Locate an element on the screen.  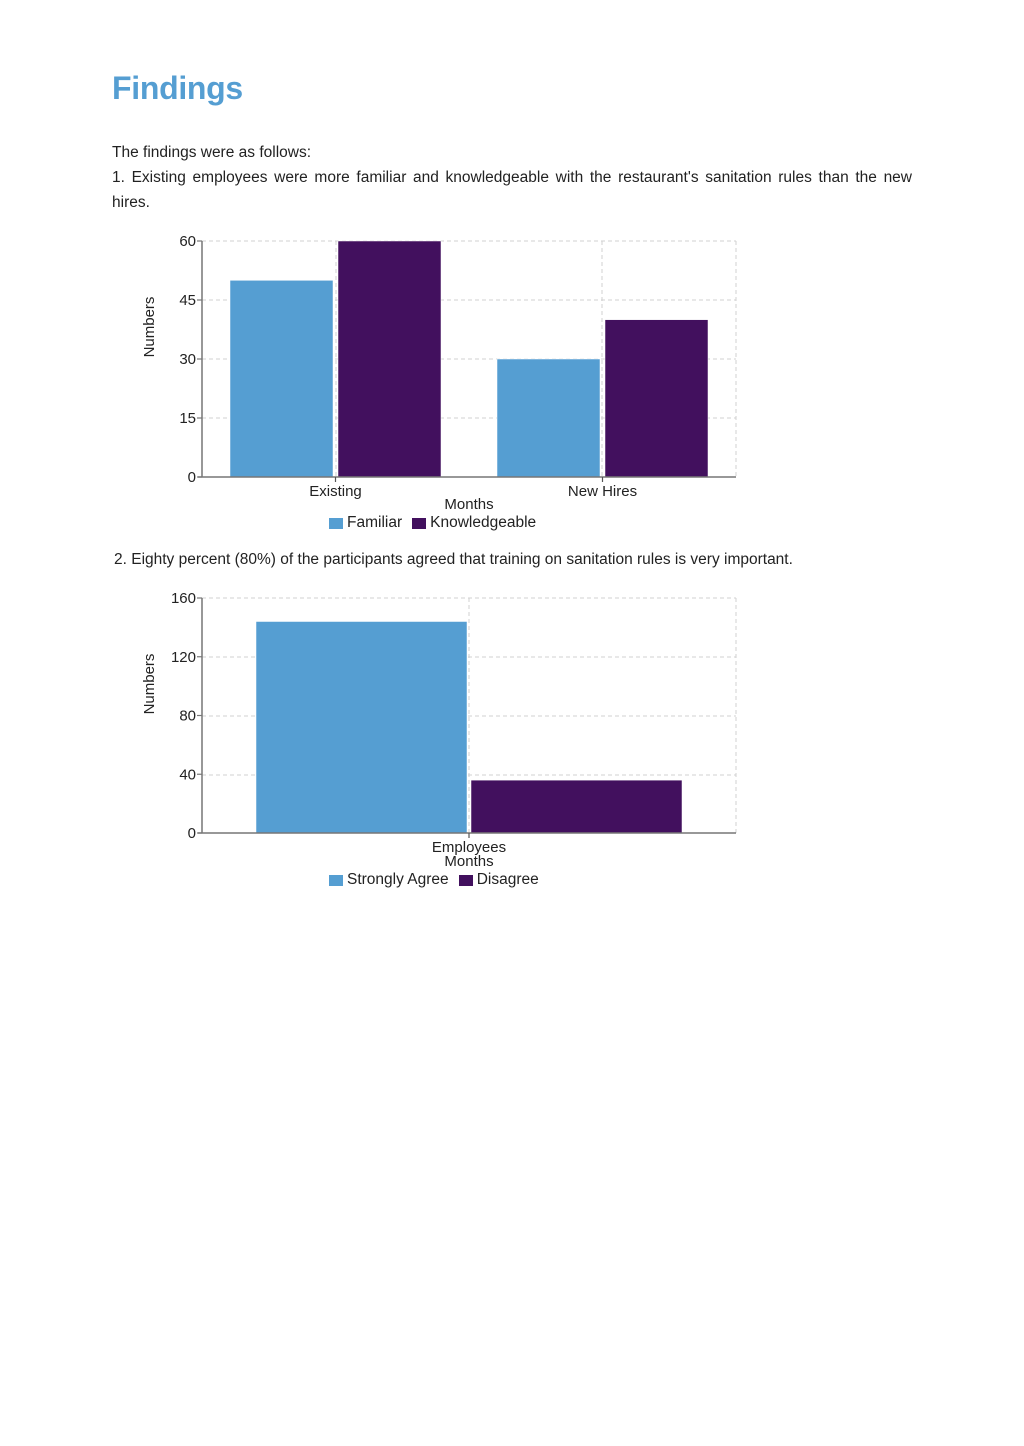
legend-swatch-knowledgeable is located at coordinates (419, 523).